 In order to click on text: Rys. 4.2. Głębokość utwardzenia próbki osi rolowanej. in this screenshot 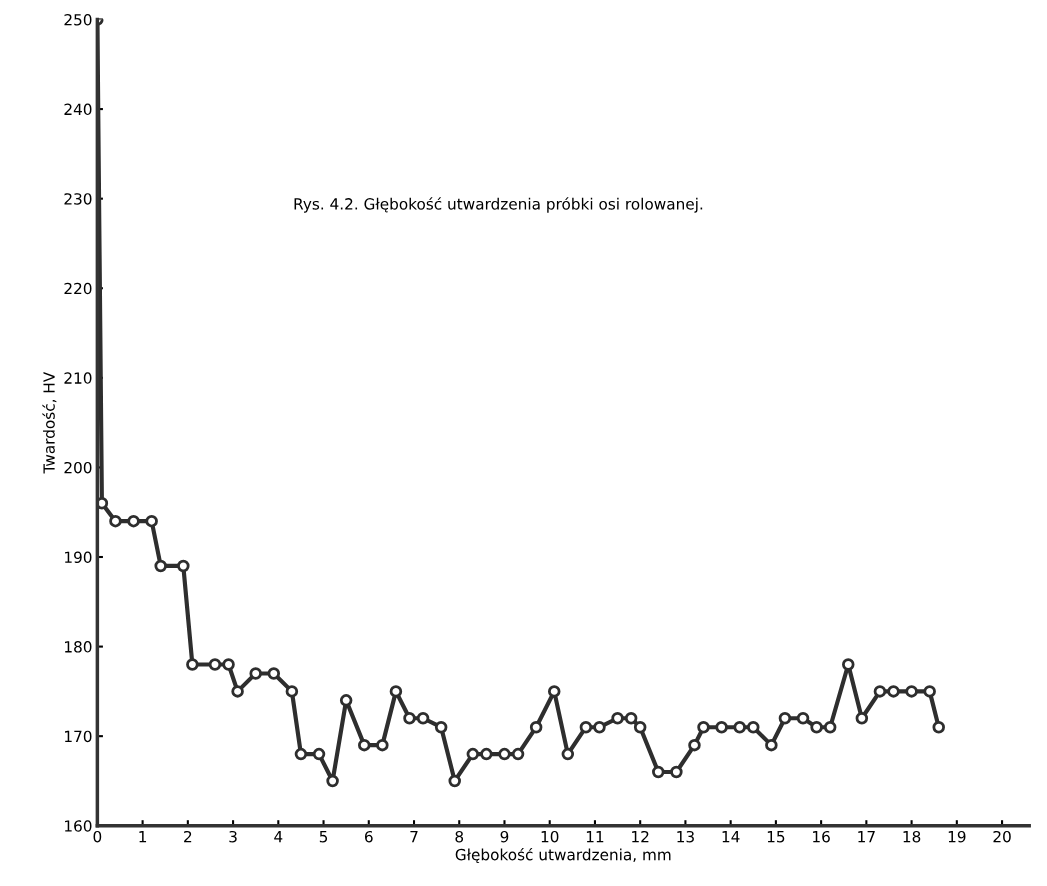, I will do `click(498, 205)`.